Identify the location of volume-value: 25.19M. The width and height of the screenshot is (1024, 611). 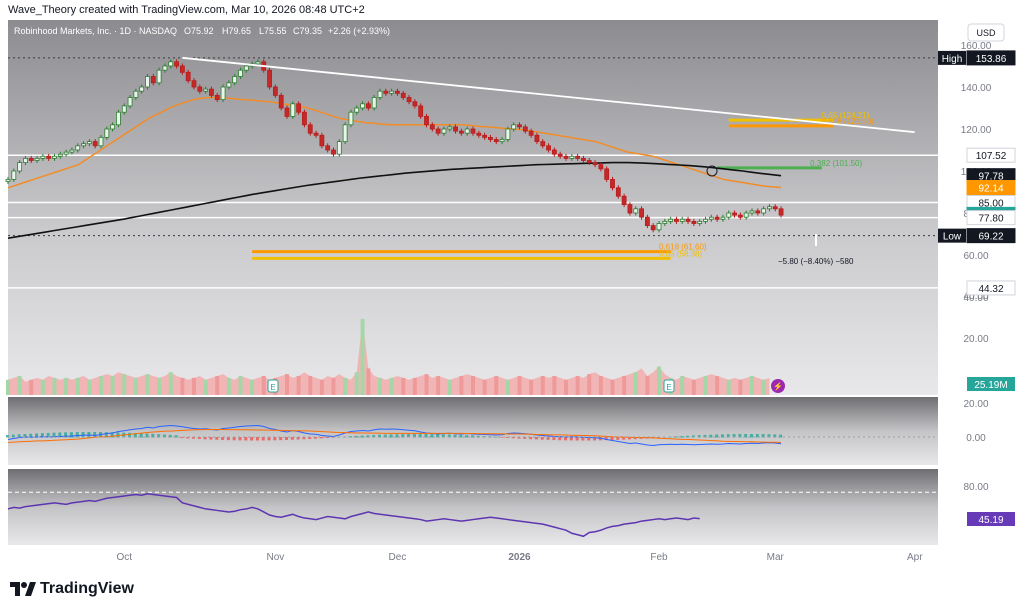
(990, 385).